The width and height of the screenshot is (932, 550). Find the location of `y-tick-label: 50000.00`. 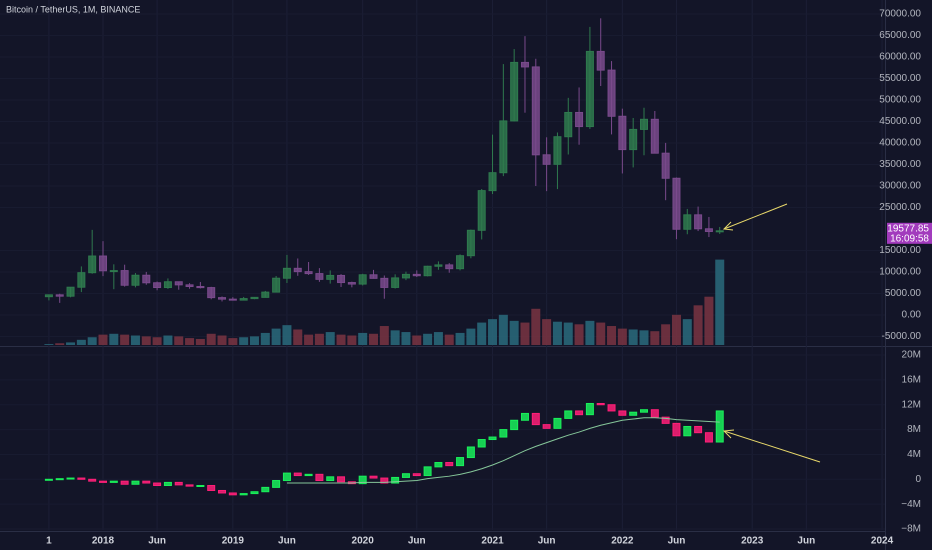

y-tick-label: 50000.00 is located at coordinates (900, 100).